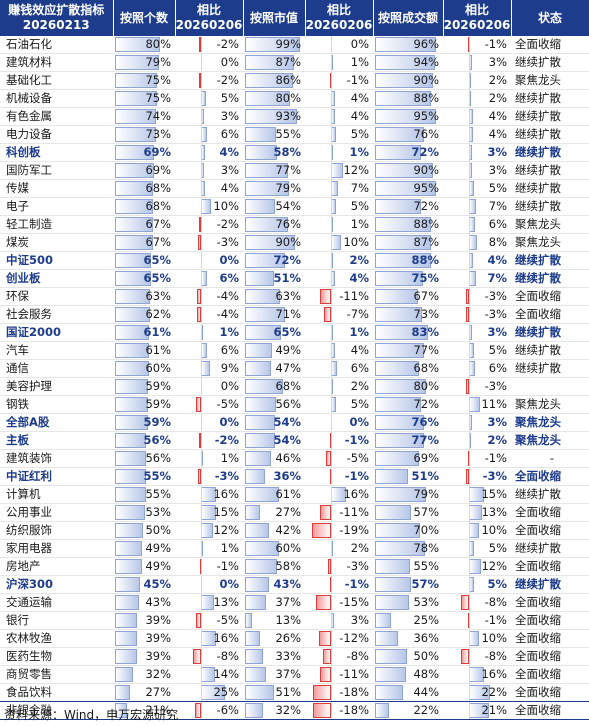 The height and width of the screenshot is (726, 589). I want to click on turnover-cell: 48%, so click(408, 674).